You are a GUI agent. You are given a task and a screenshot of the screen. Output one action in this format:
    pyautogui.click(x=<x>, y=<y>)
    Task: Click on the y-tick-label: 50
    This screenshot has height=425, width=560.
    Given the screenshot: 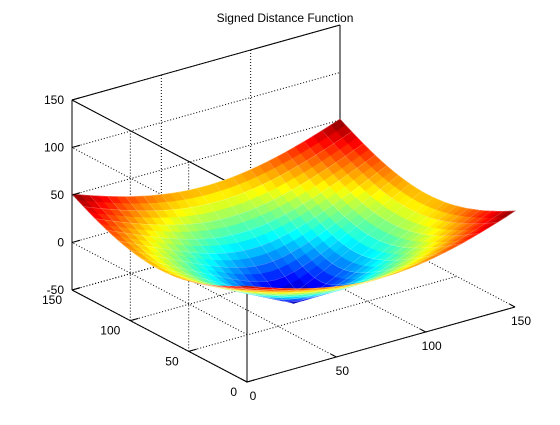 What is the action you would take?
    pyautogui.click(x=172, y=361)
    